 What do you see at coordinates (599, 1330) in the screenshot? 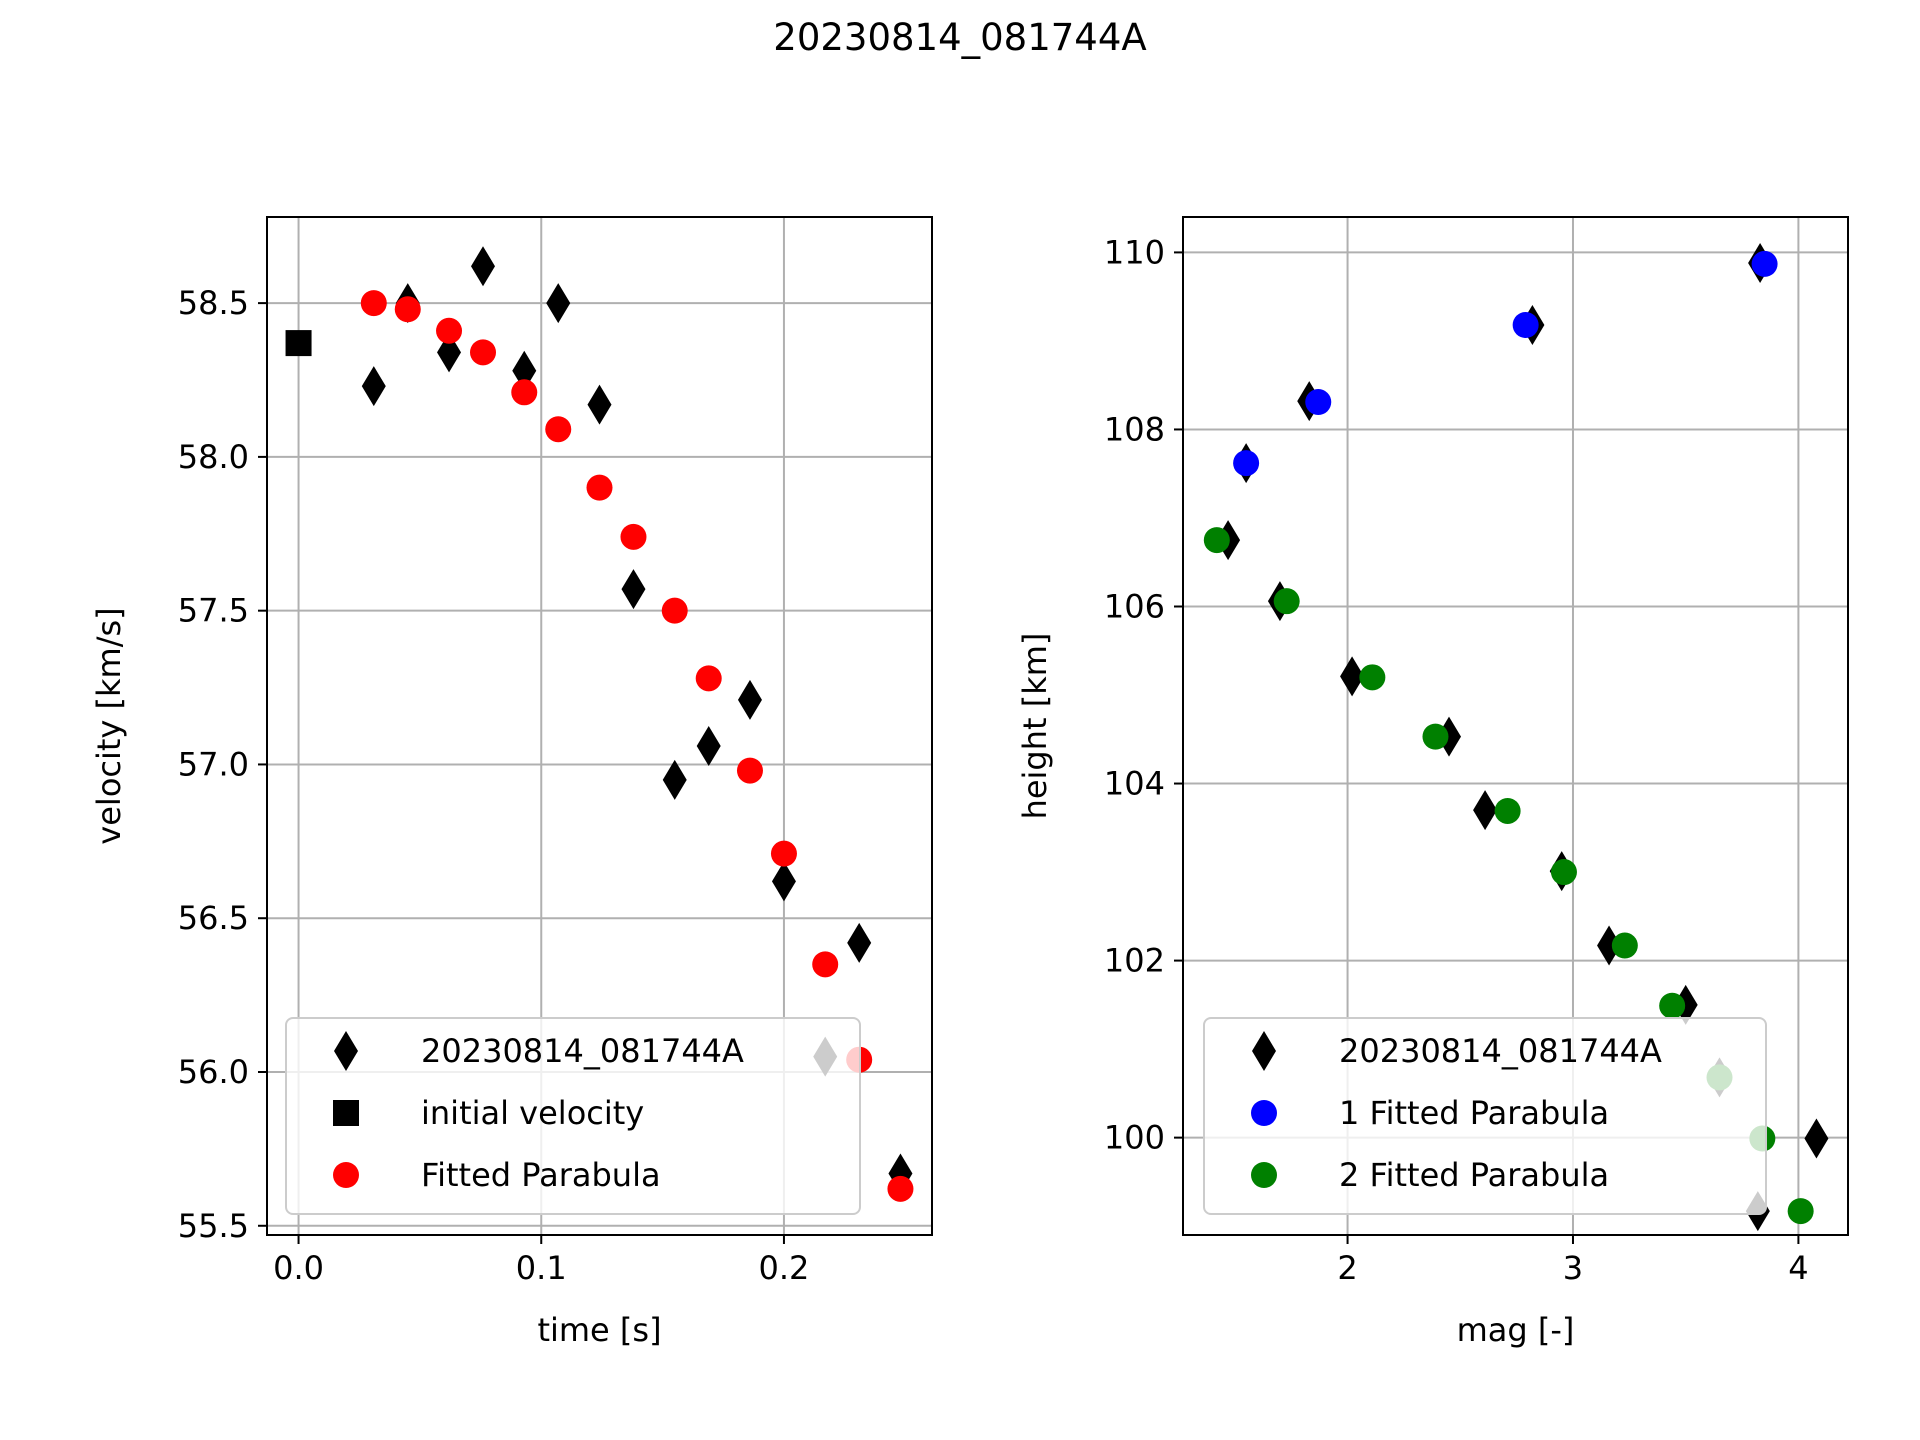
I see `x-axis-label: time [s]` at bounding box center [599, 1330].